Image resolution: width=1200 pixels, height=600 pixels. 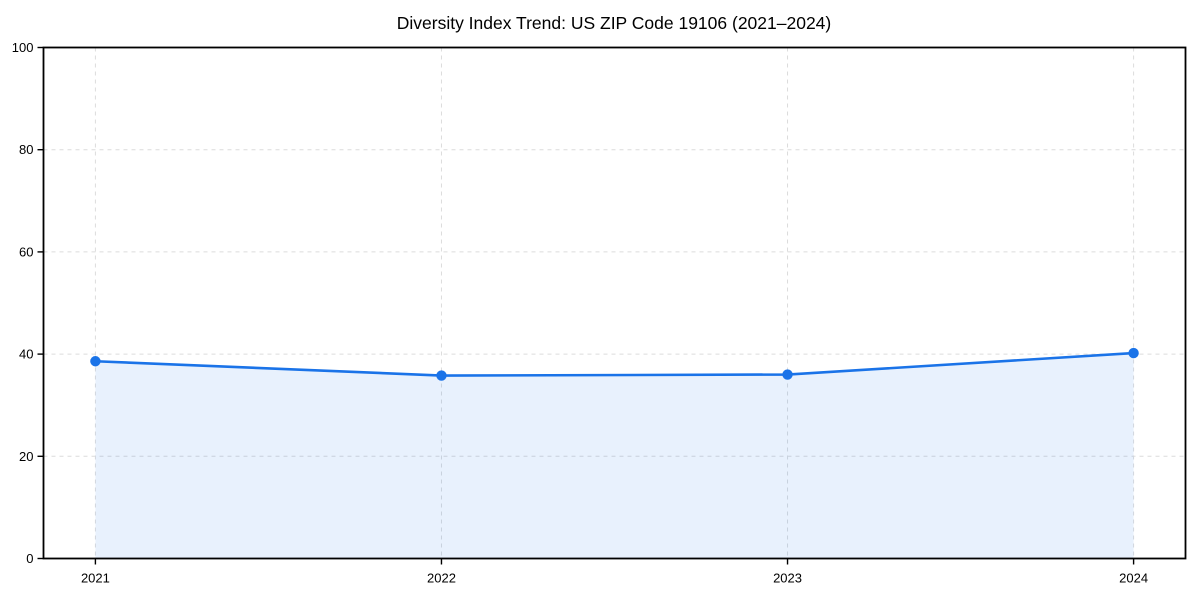 What do you see at coordinates (1133, 578) in the screenshot?
I see `x-tick-label: 2024` at bounding box center [1133, 578].